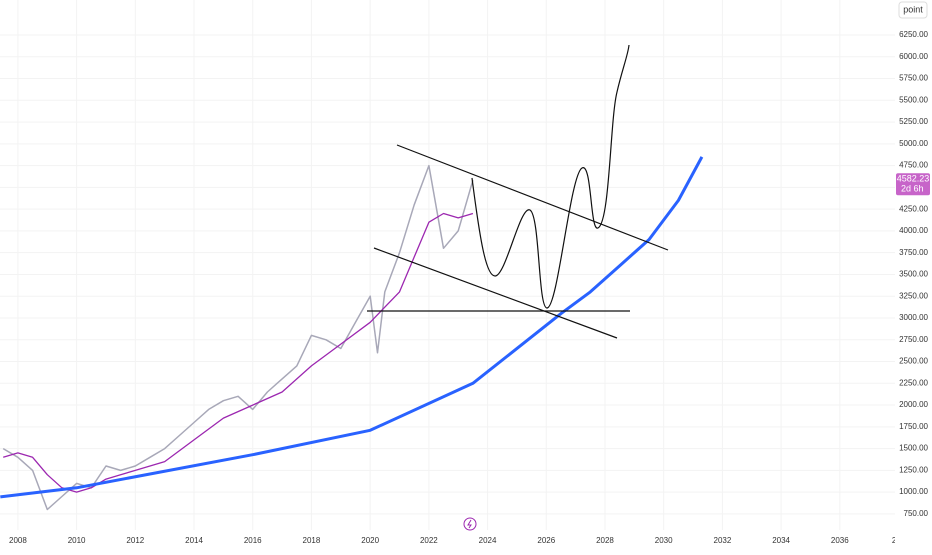 The image size is (932, 555). I want to click on event-icon, so click(470, 524).